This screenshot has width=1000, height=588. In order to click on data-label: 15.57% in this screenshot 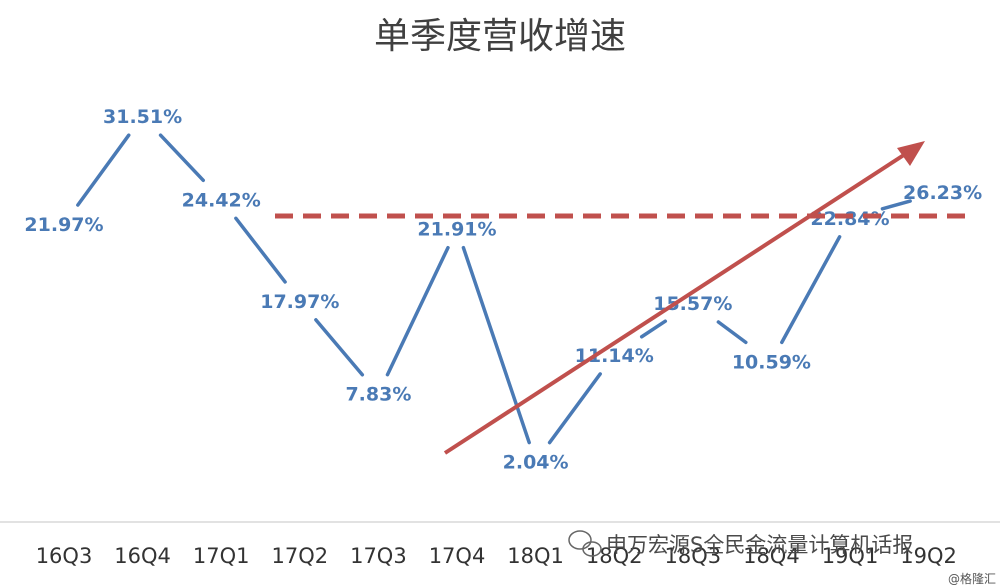, I will do `click(692, 304)`.